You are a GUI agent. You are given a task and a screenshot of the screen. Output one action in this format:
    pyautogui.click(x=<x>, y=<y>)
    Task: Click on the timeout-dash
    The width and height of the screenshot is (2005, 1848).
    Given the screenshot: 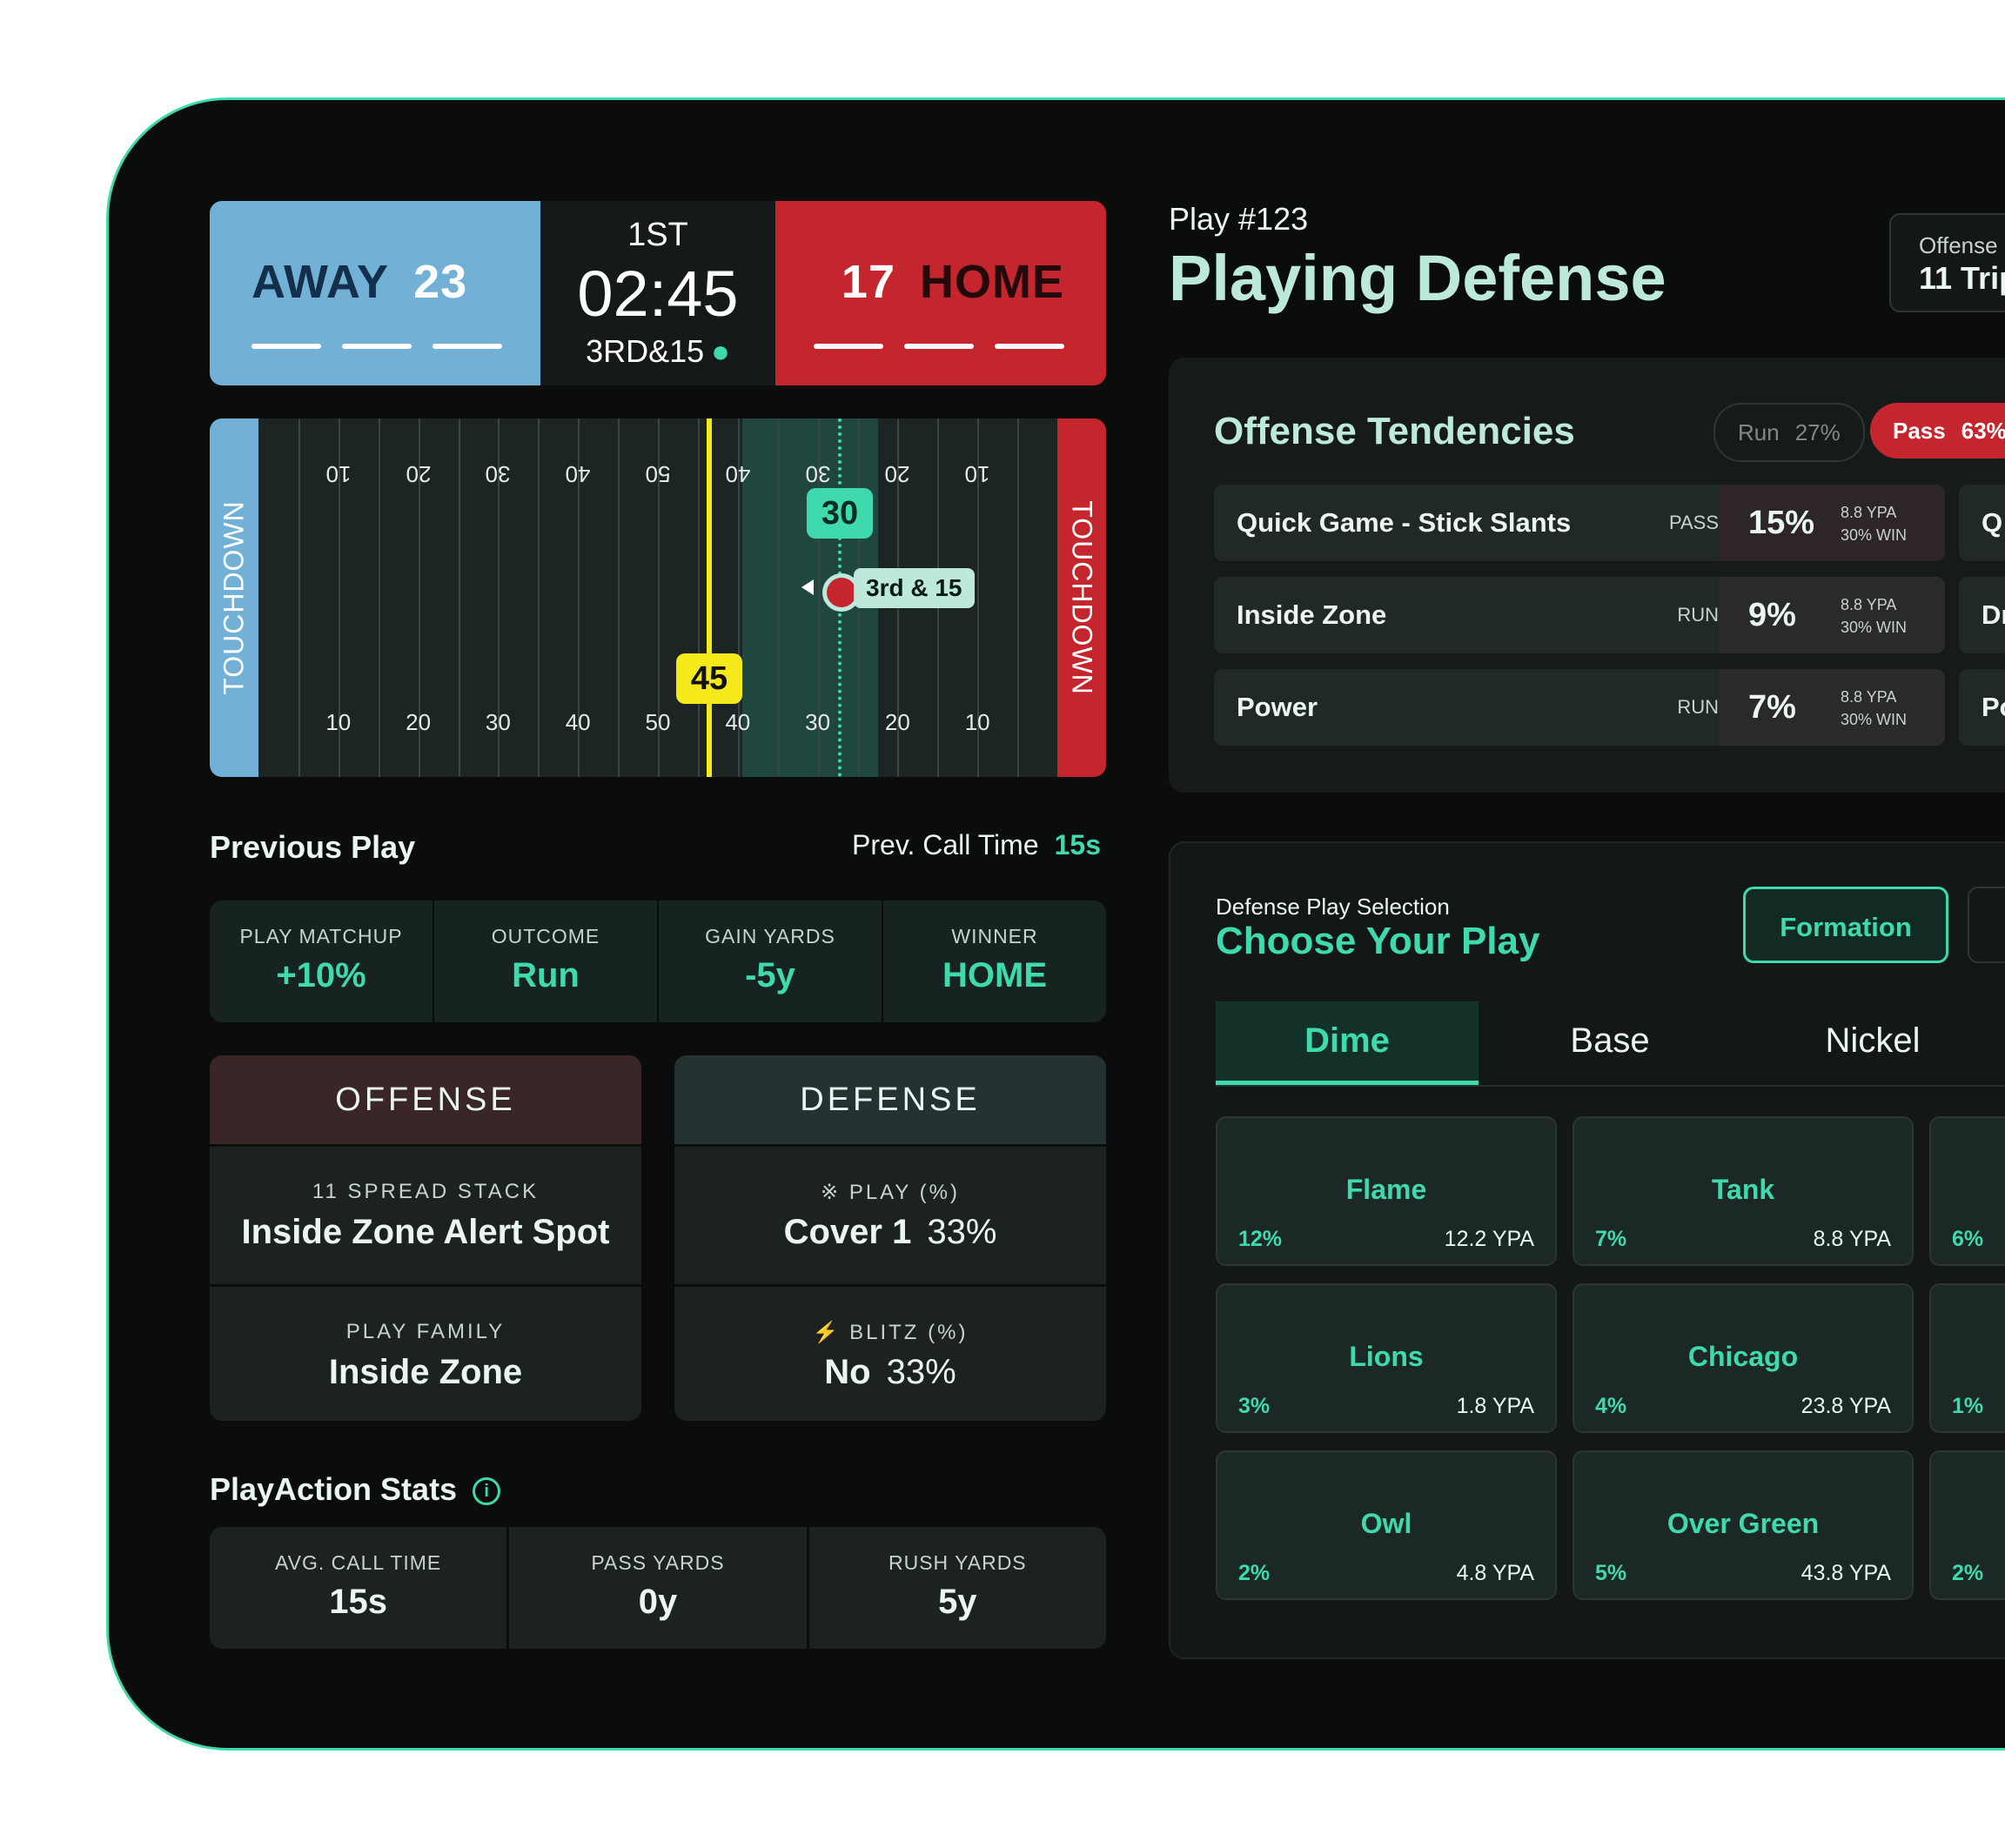 What is the action you would take?
    pyautogui.click(x=467, y=346)
    